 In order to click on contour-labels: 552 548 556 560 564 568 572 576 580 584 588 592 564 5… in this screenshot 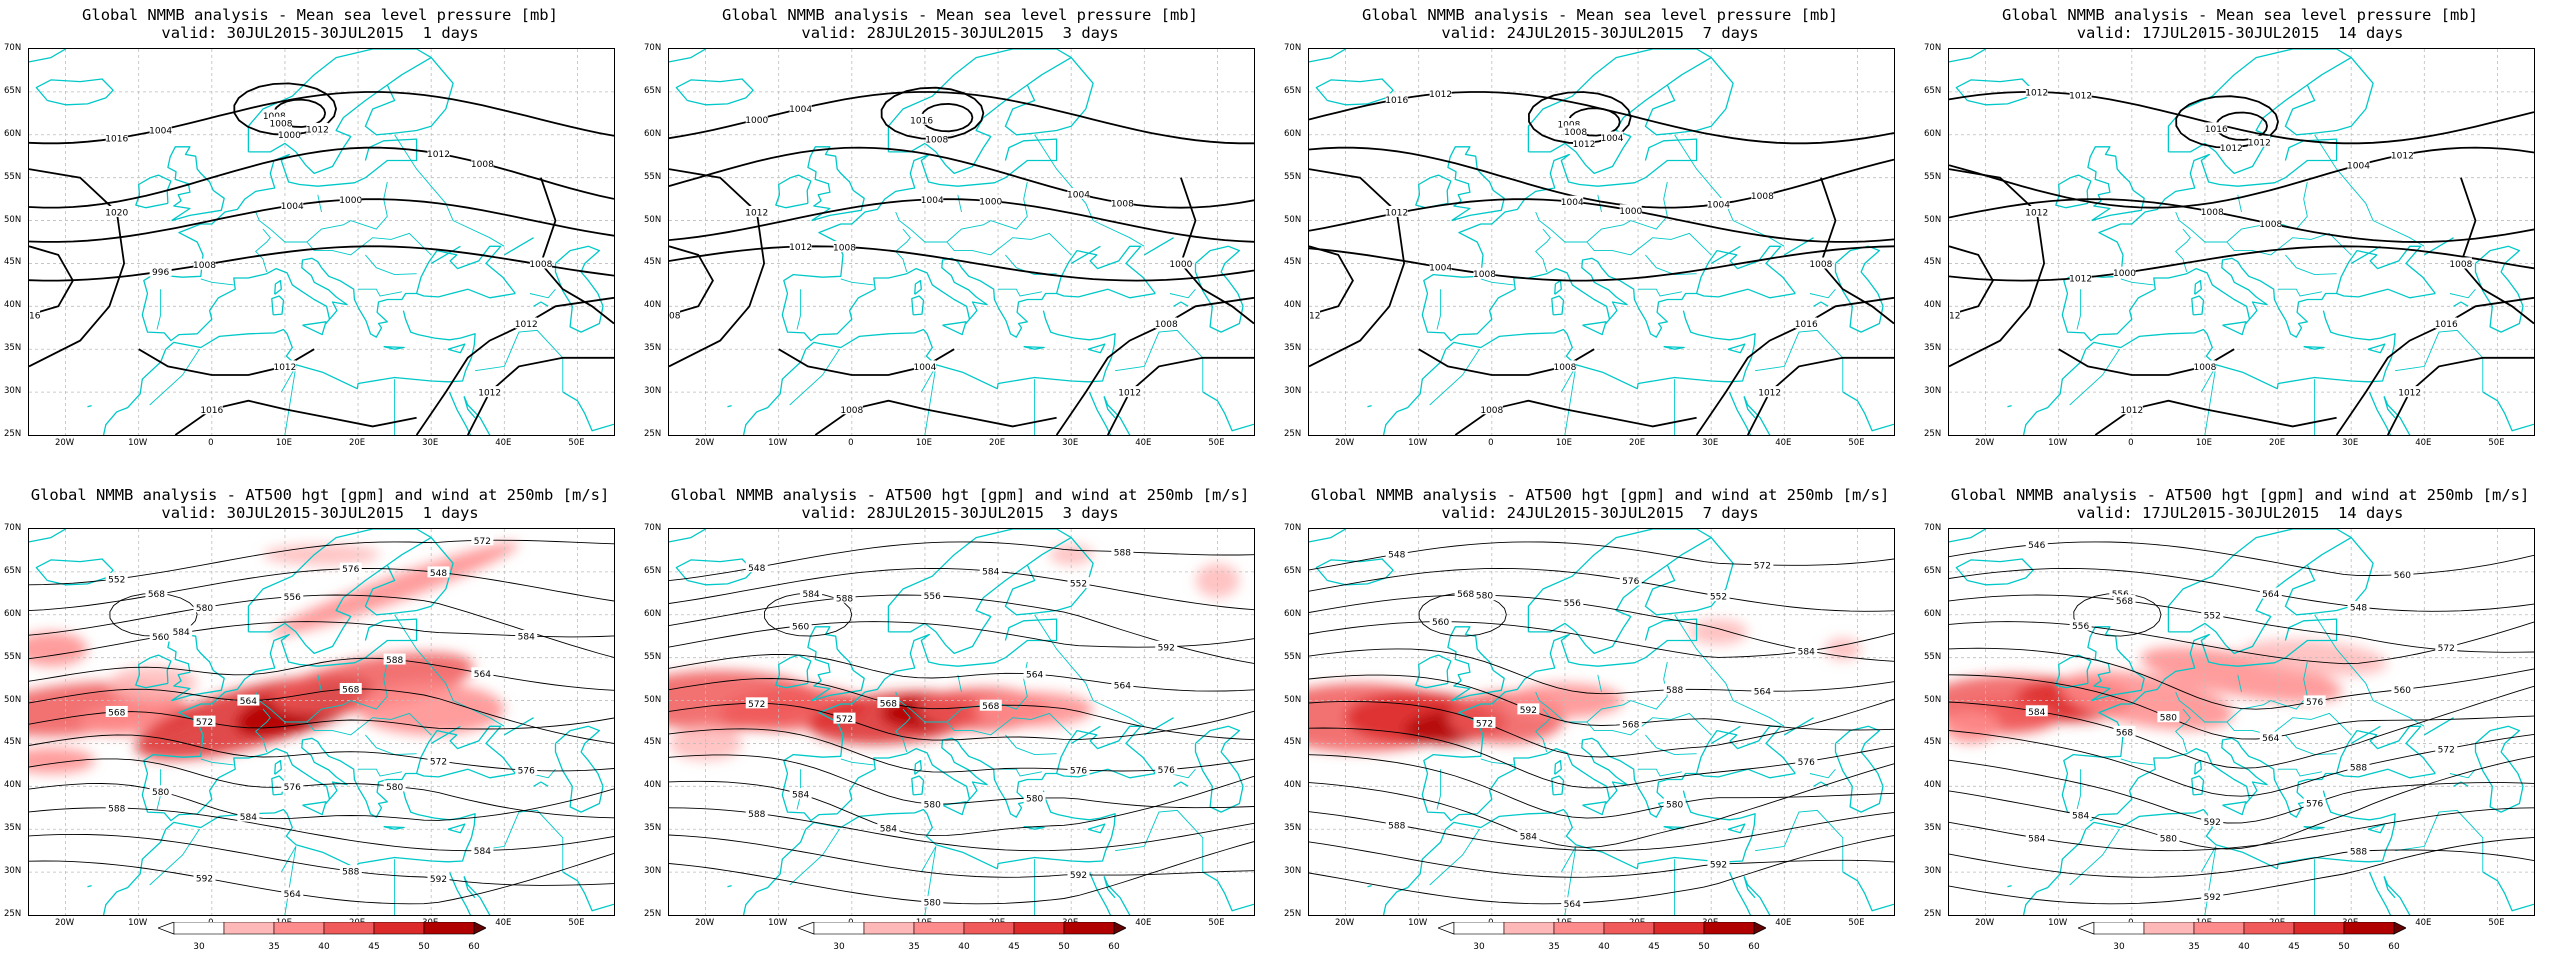, I will do `click(321, 717)`.